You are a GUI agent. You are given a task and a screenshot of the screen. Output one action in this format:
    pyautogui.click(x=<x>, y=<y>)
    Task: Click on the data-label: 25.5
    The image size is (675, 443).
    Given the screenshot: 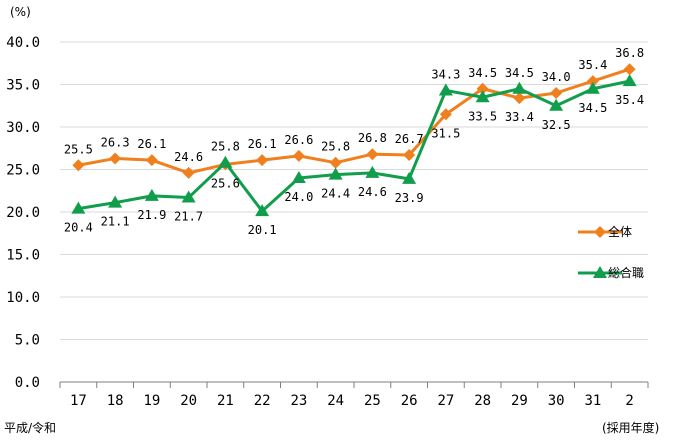 What is the action you would take?
    pyautogui.click(x=78, y=149)
    